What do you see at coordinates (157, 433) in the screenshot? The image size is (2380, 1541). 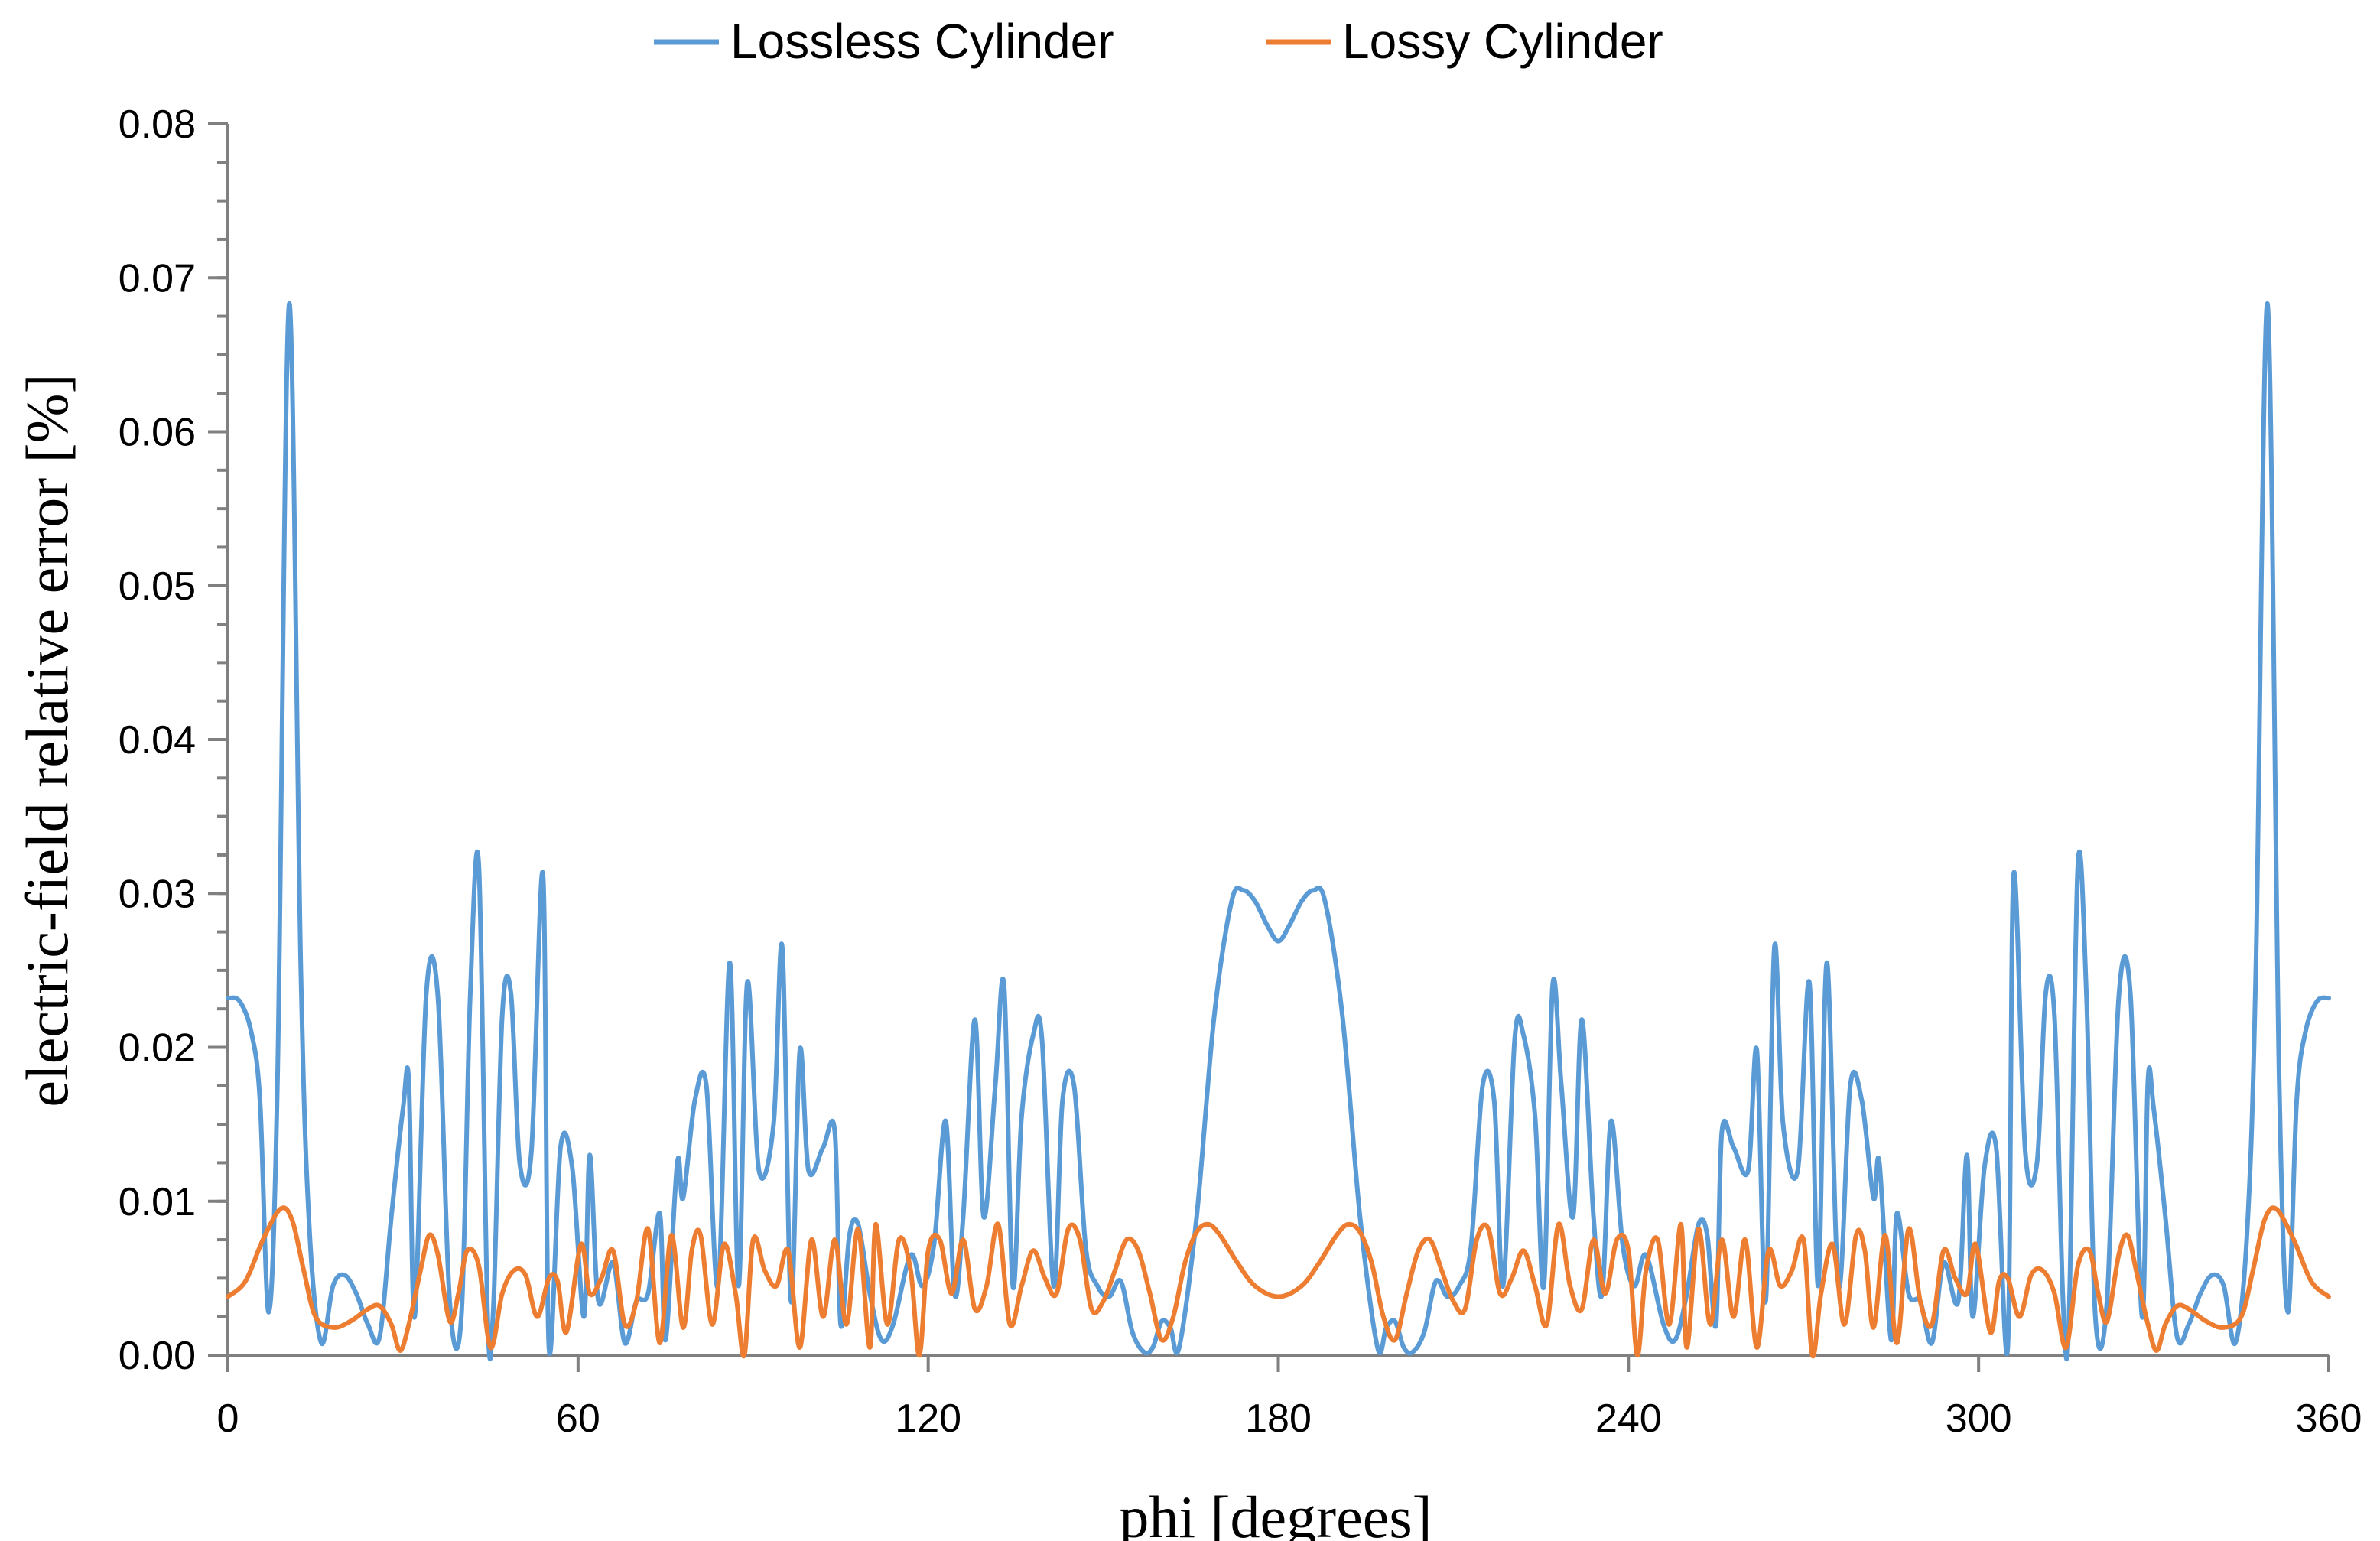 I see `y-tick-label: 0.06` at bounding box center [157, 433].